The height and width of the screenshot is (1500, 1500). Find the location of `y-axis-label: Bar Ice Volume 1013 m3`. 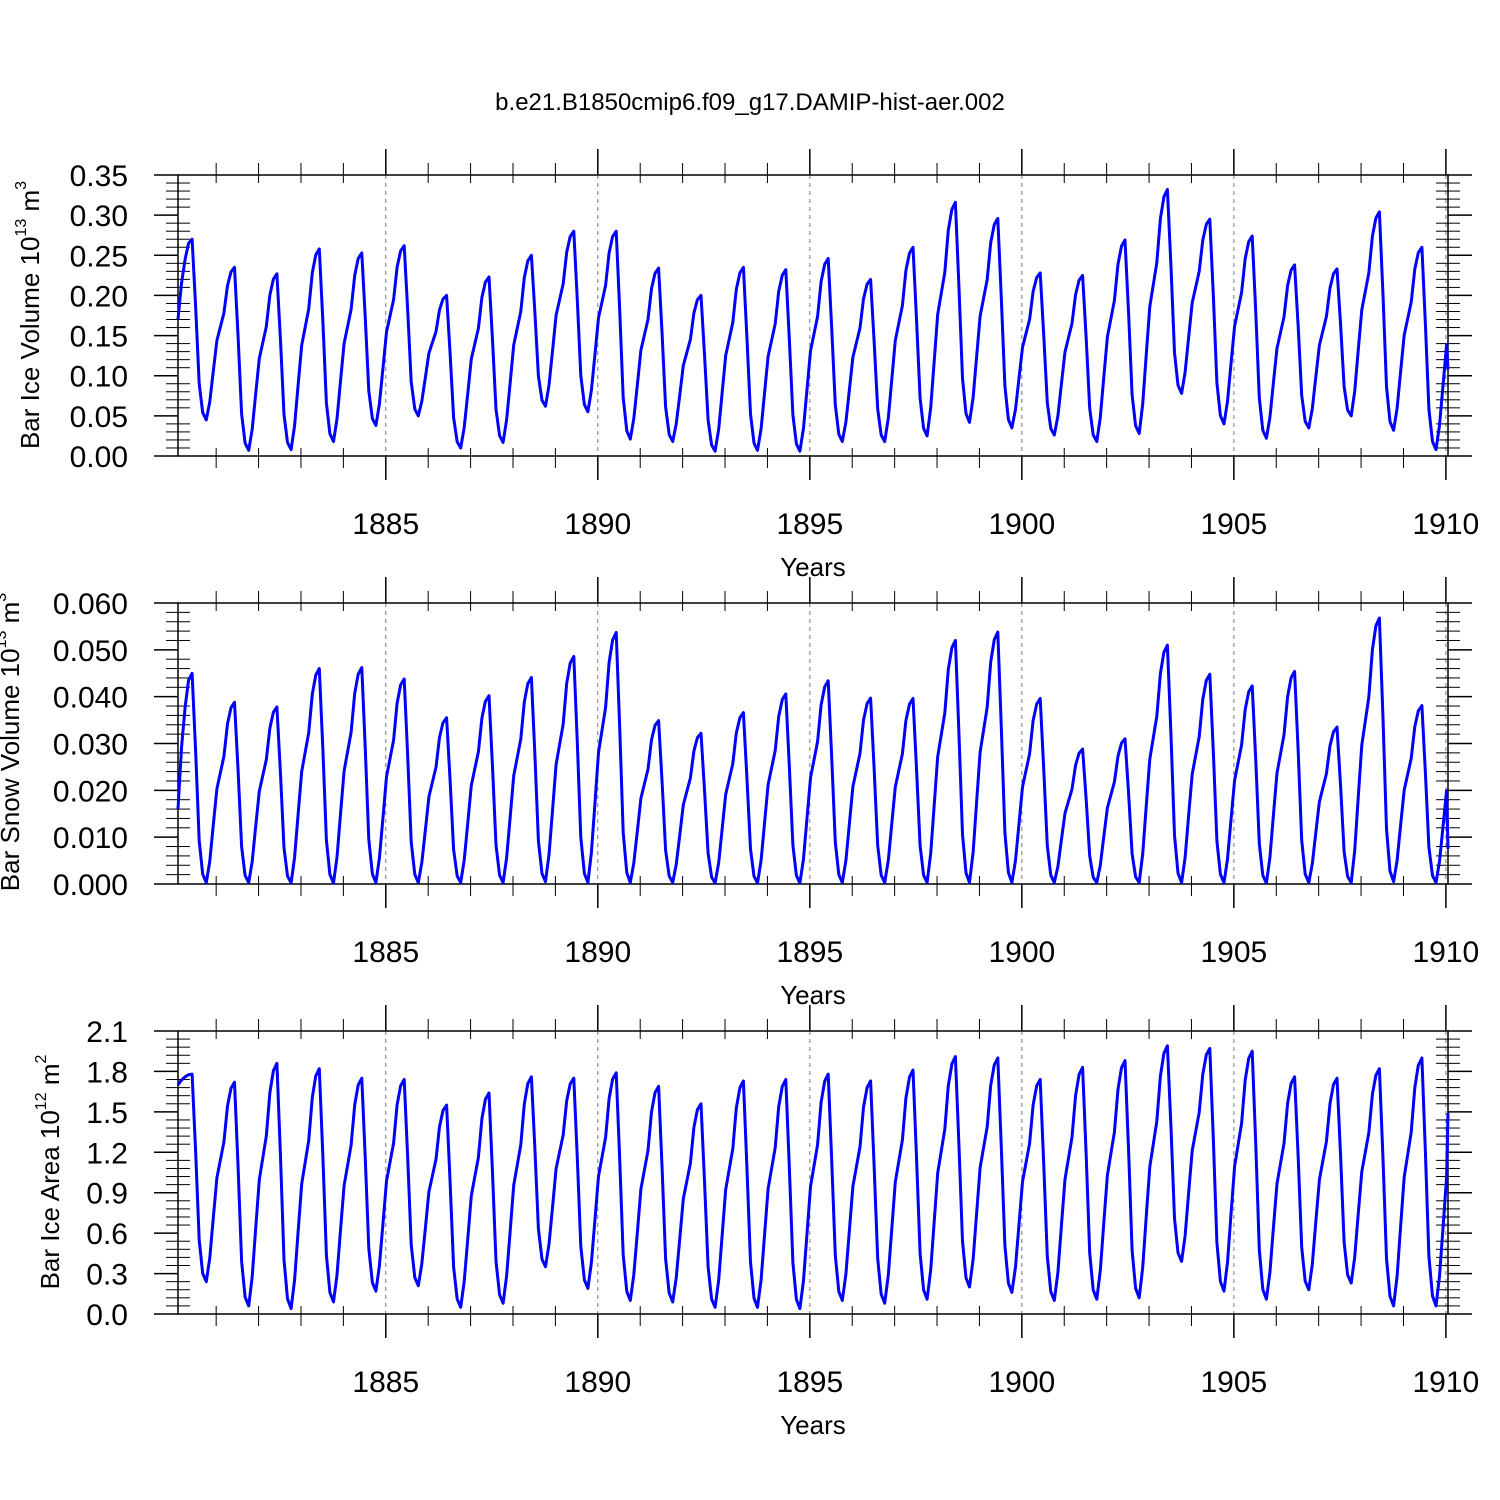

y-axis-label: Bar Ice Volume 1013 m3 is located at coordinates (29, 315).